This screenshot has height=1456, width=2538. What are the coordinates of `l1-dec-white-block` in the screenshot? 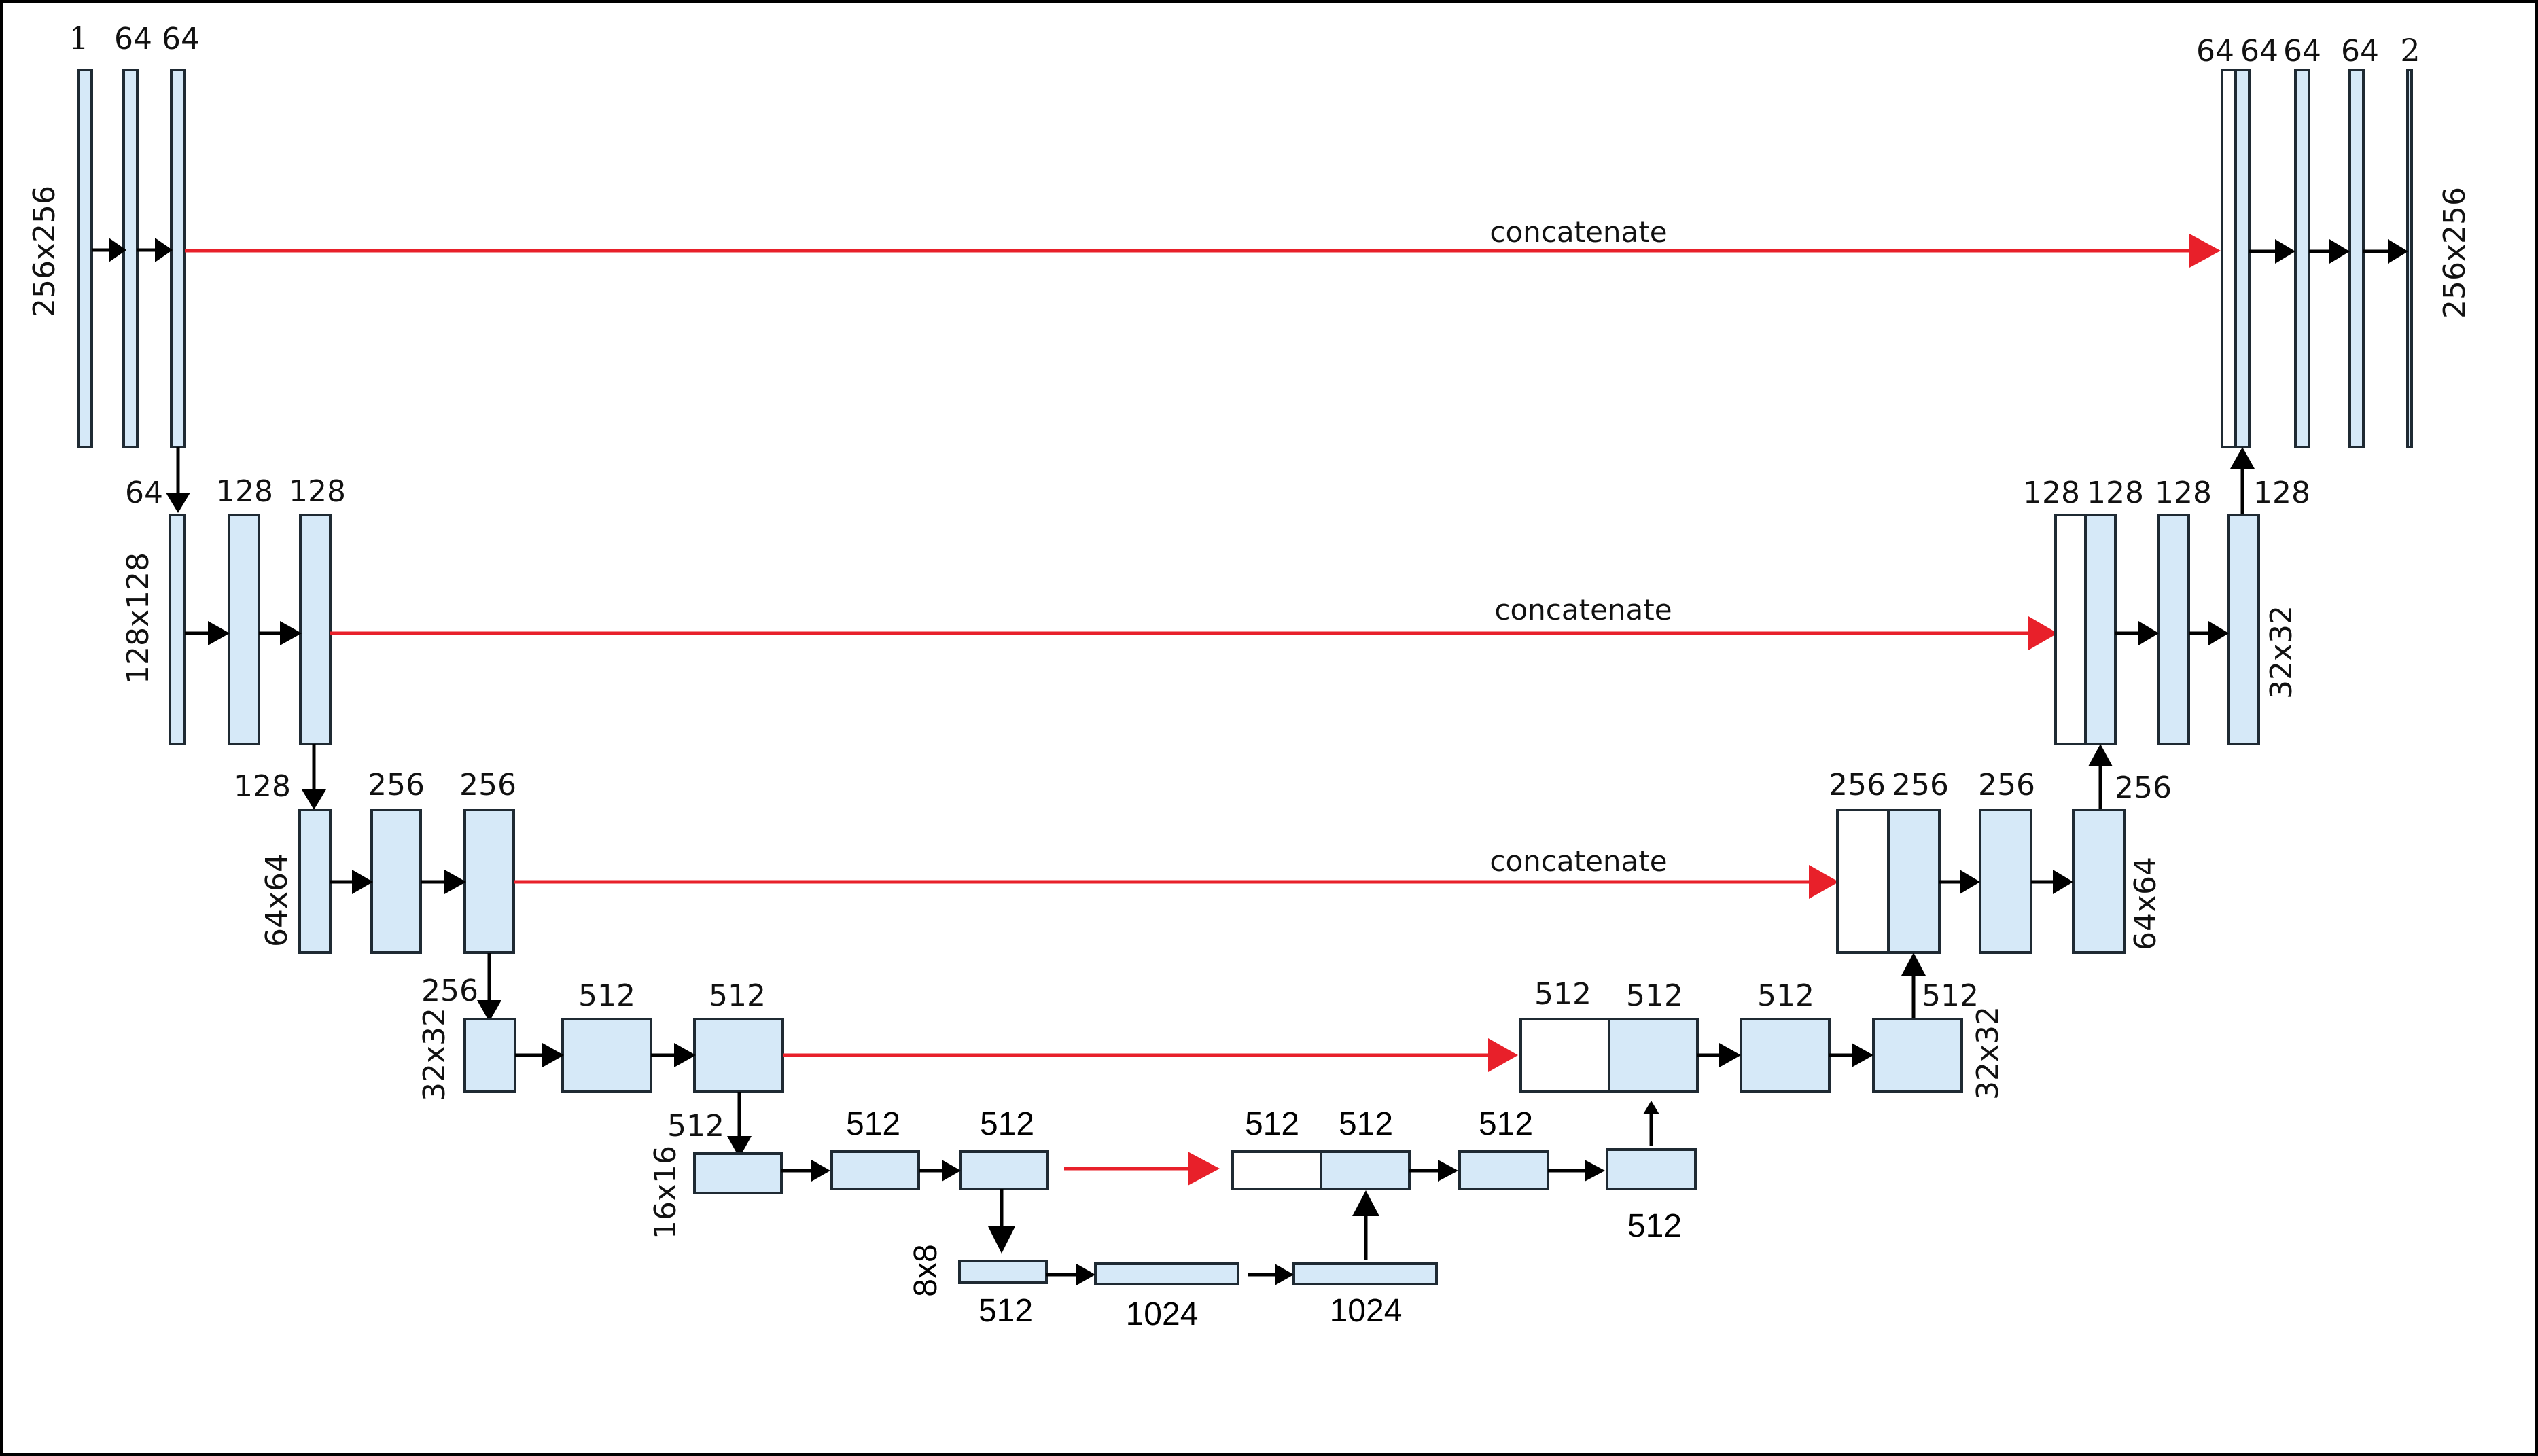 It's located at (2229, 259).